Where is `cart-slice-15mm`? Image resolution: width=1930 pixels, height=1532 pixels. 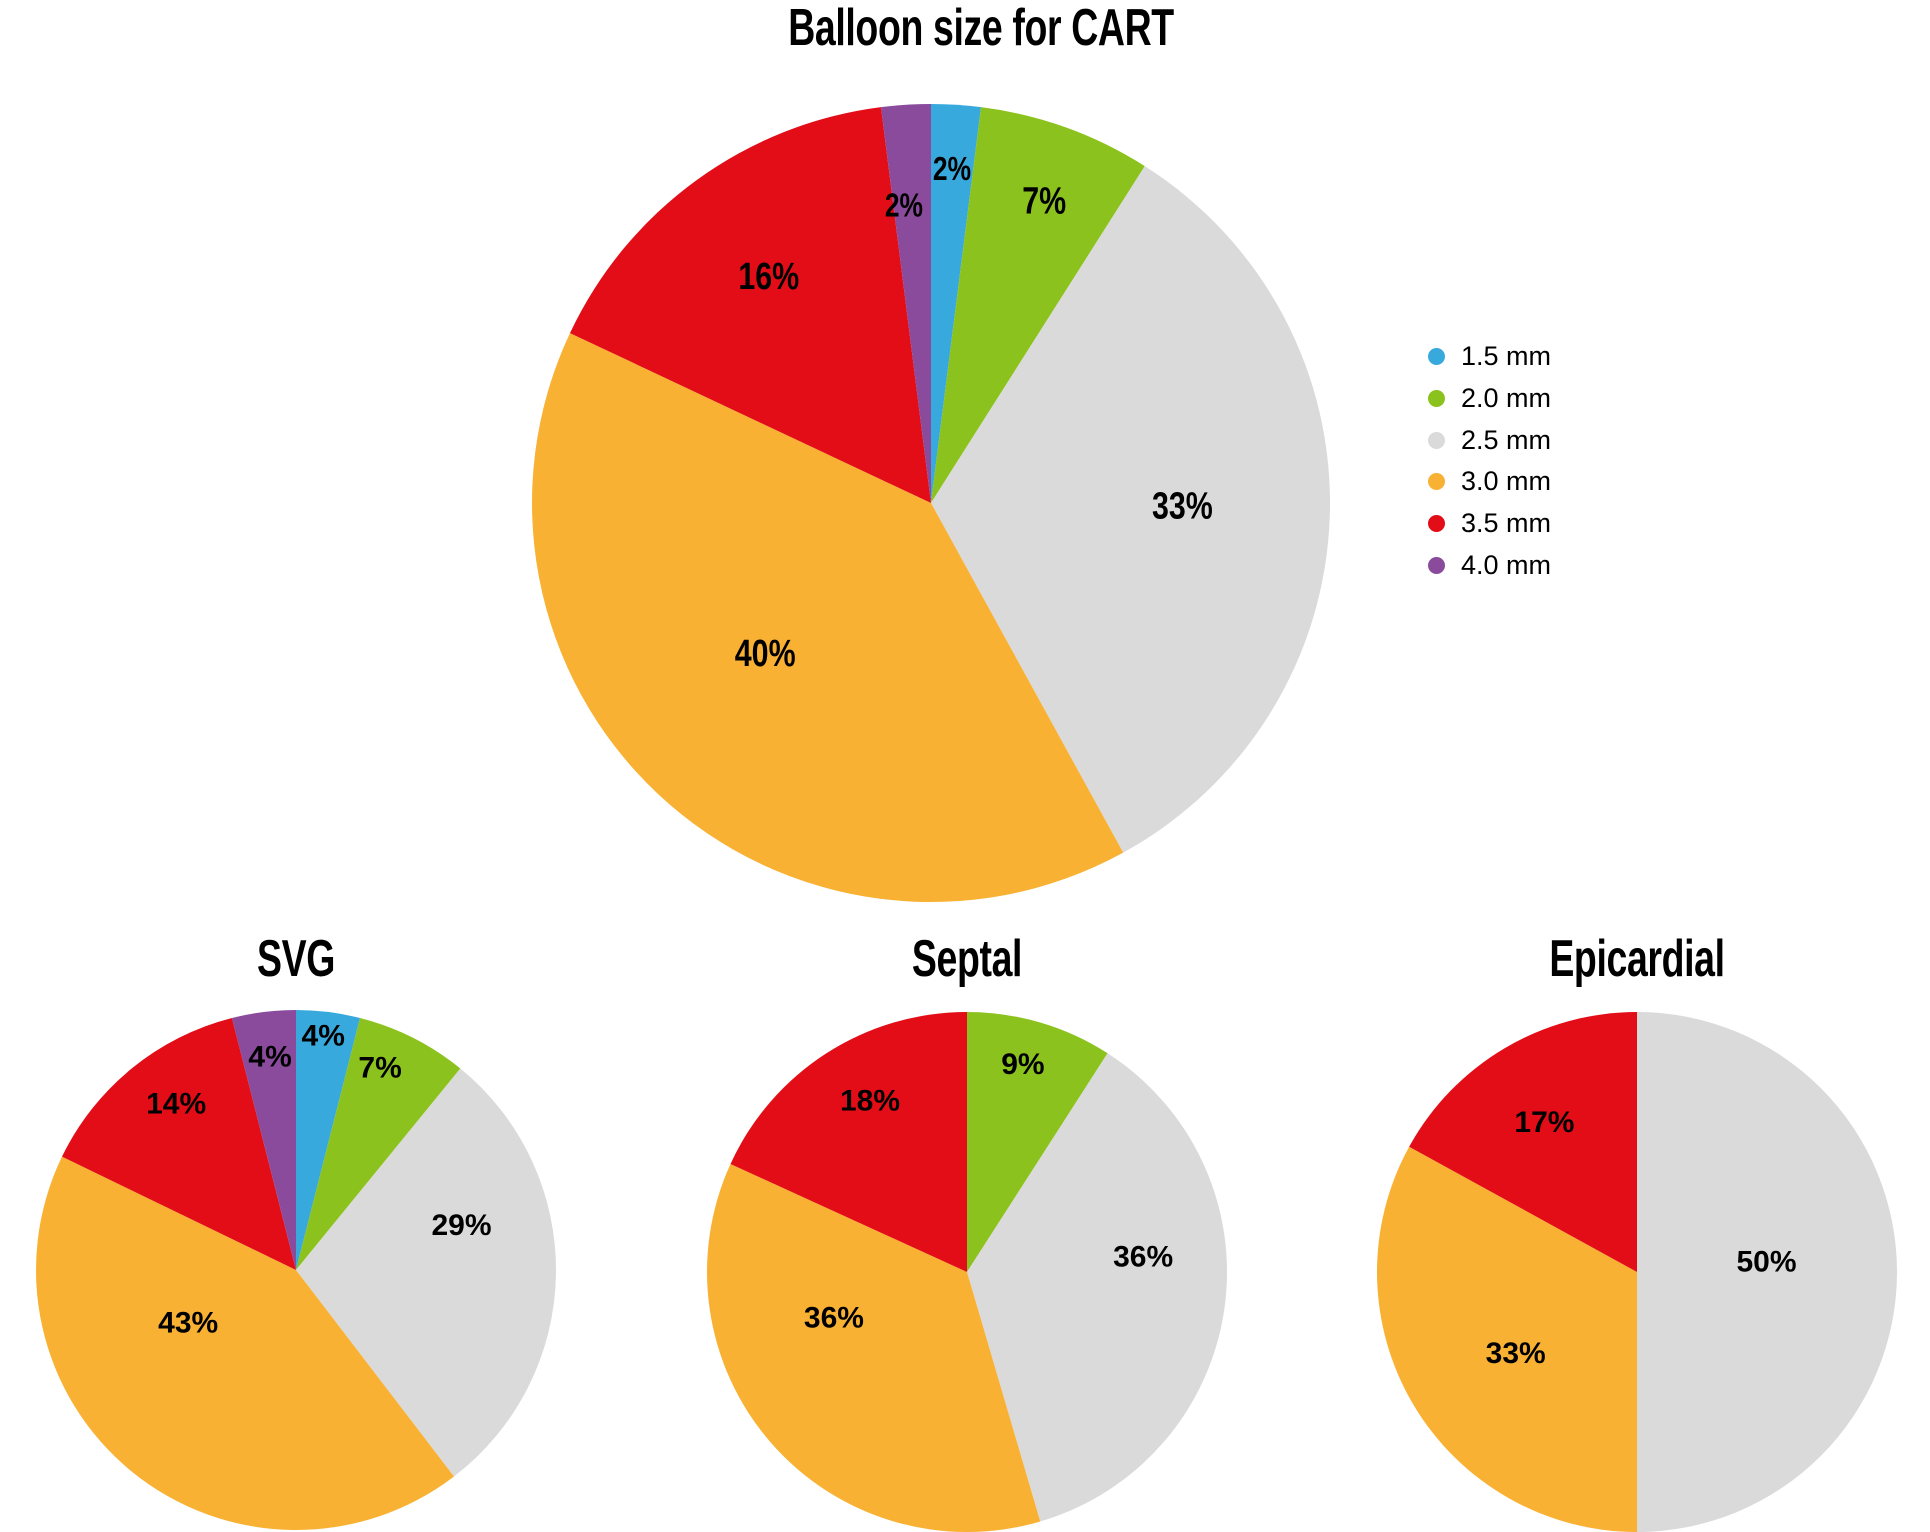
cart-slice-15mm is located at coordinates (956, 303).